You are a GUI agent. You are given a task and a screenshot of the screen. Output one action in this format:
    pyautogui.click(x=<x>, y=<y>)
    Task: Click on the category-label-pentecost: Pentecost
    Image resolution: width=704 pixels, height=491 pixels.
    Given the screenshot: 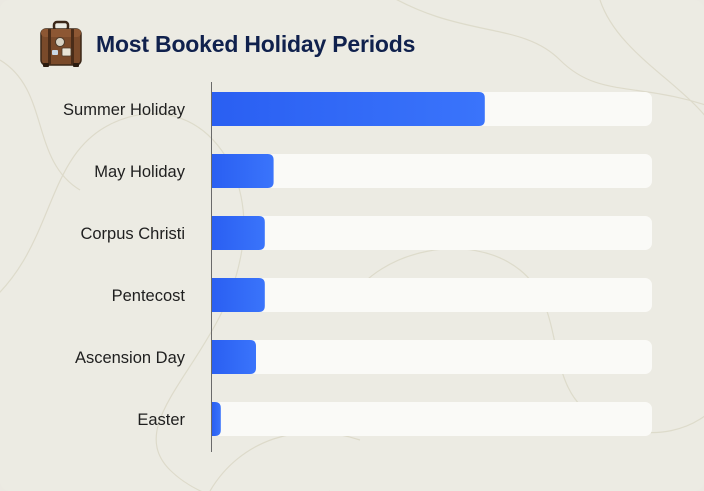 What is the action you would take?
    pyautogui.click(x=149, y=296)
    